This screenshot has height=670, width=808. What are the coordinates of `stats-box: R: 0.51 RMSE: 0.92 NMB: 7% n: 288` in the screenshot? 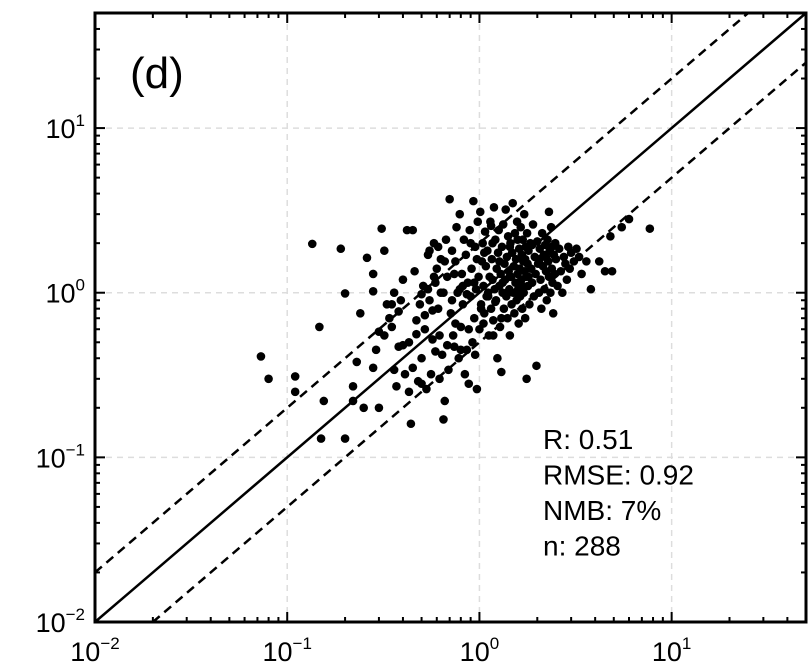 It's located at (618, 493).